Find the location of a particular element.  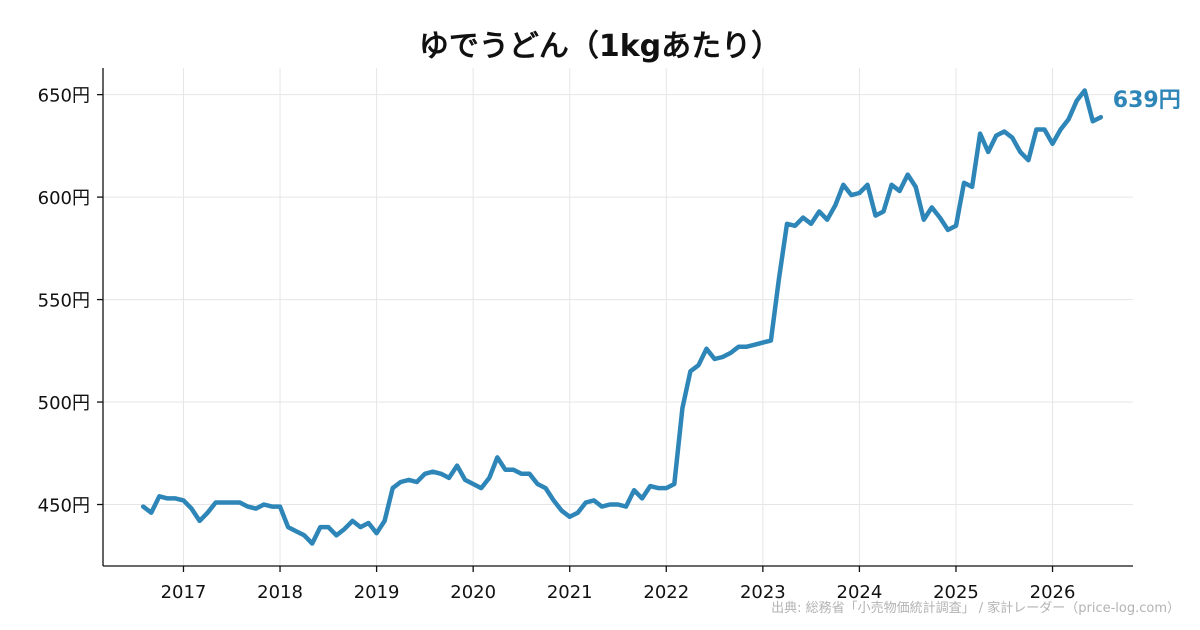

end-value-label: 639円 is located at coordinates (1147, 100).